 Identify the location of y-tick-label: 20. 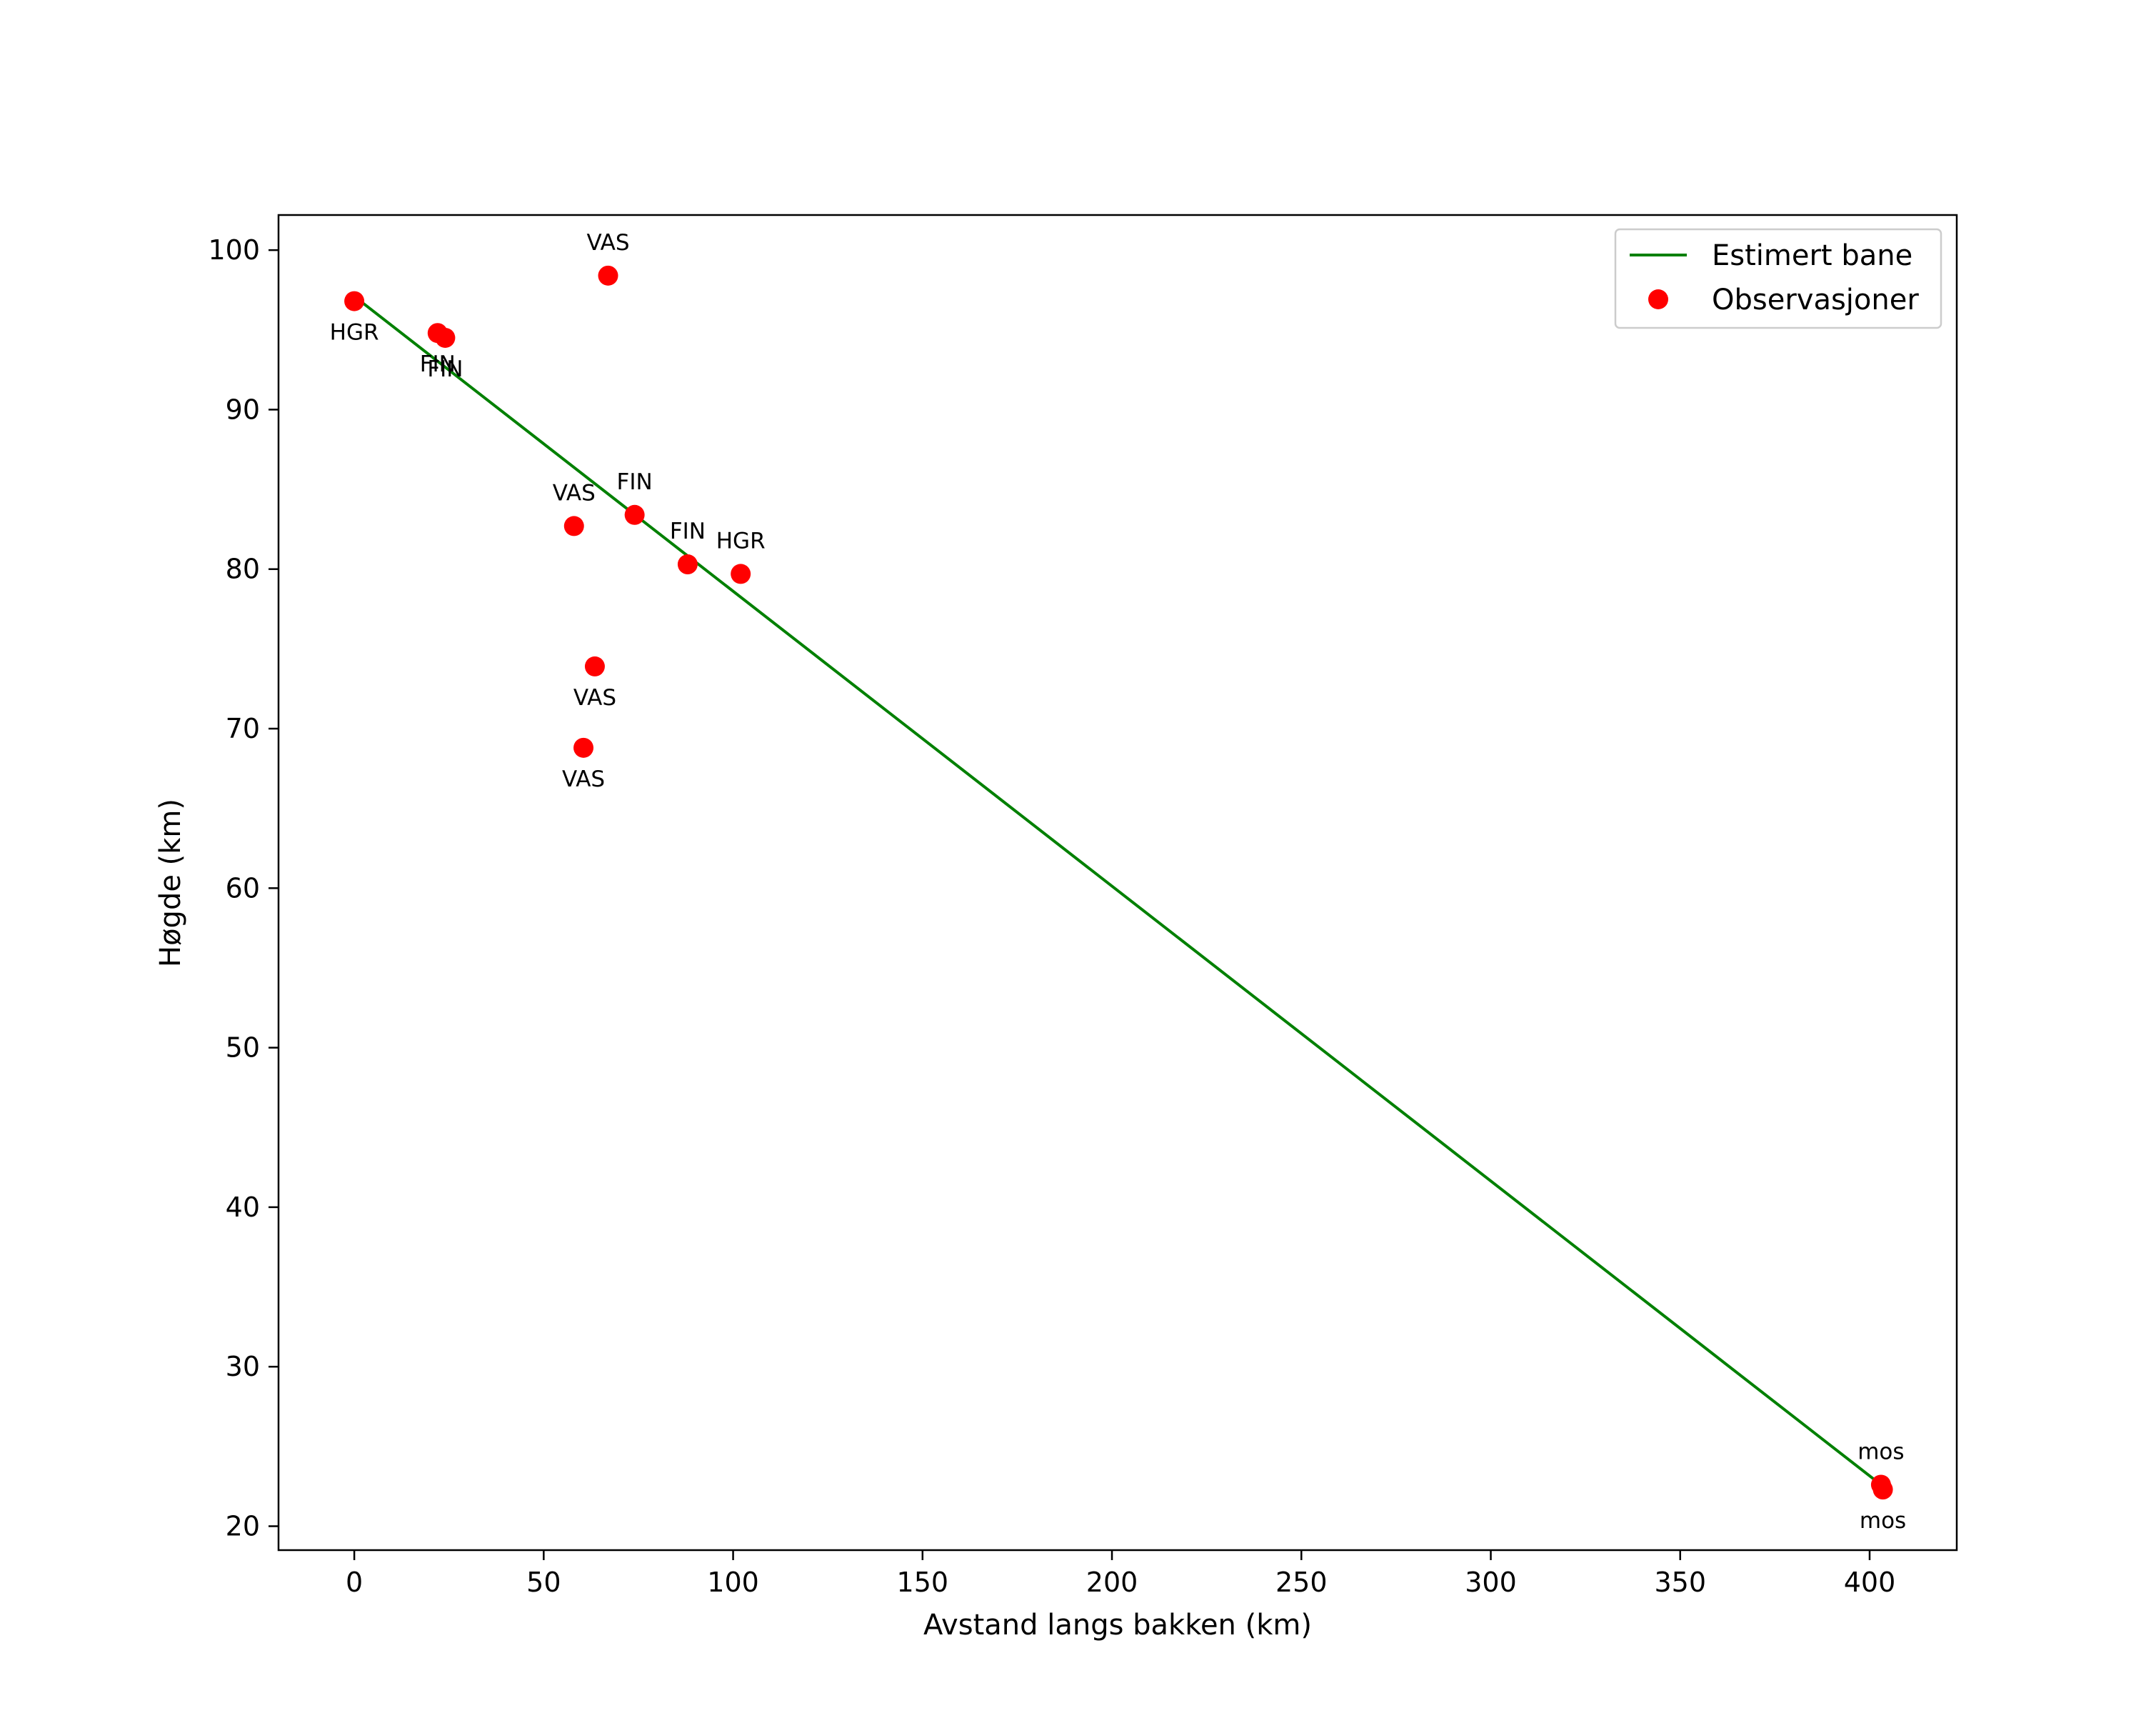
(243, 1526).